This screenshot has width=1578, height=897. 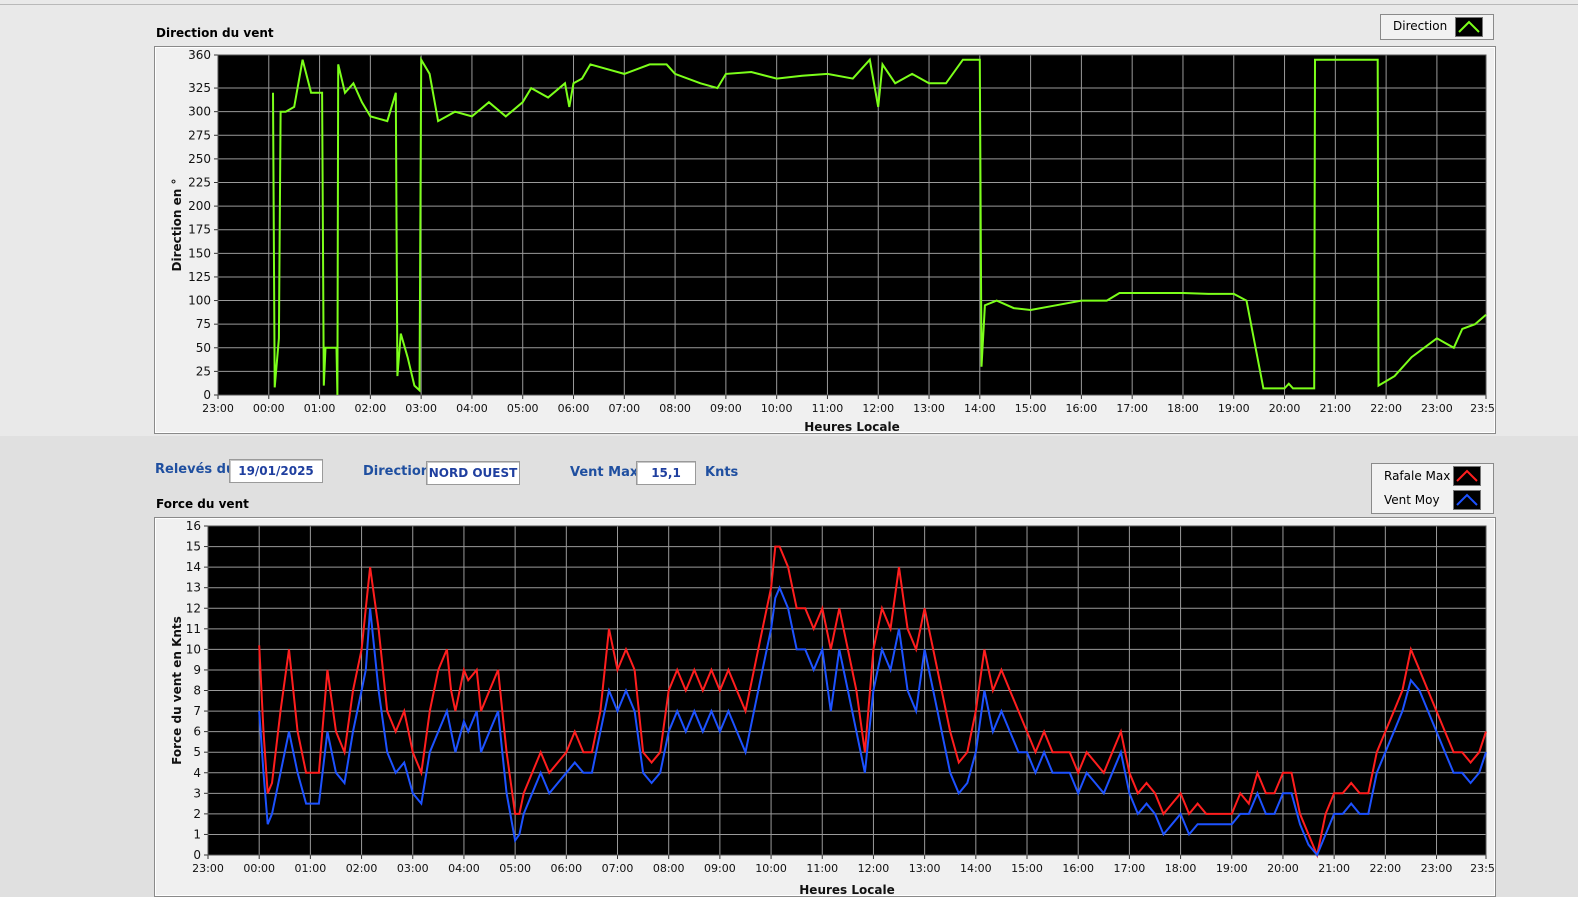 What do you see at coordinates (1234, 408) in the screenshot?
I see `direction-chart-x-tick-label: 19:00` at bounding box center [1234, 408].